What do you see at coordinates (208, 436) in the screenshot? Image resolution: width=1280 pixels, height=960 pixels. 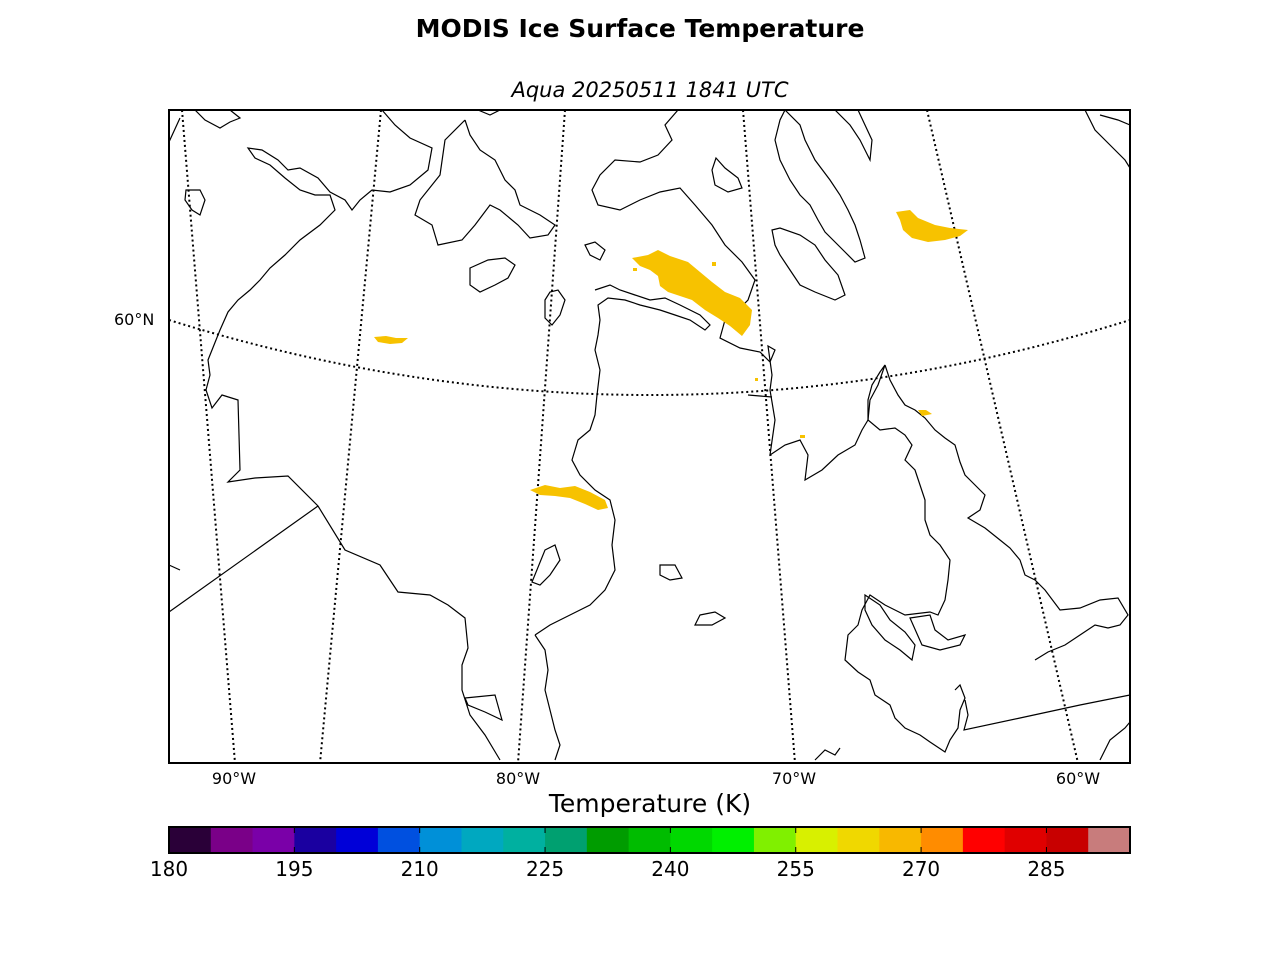 I see `meridian-90w` at bounding box center [208, 436].